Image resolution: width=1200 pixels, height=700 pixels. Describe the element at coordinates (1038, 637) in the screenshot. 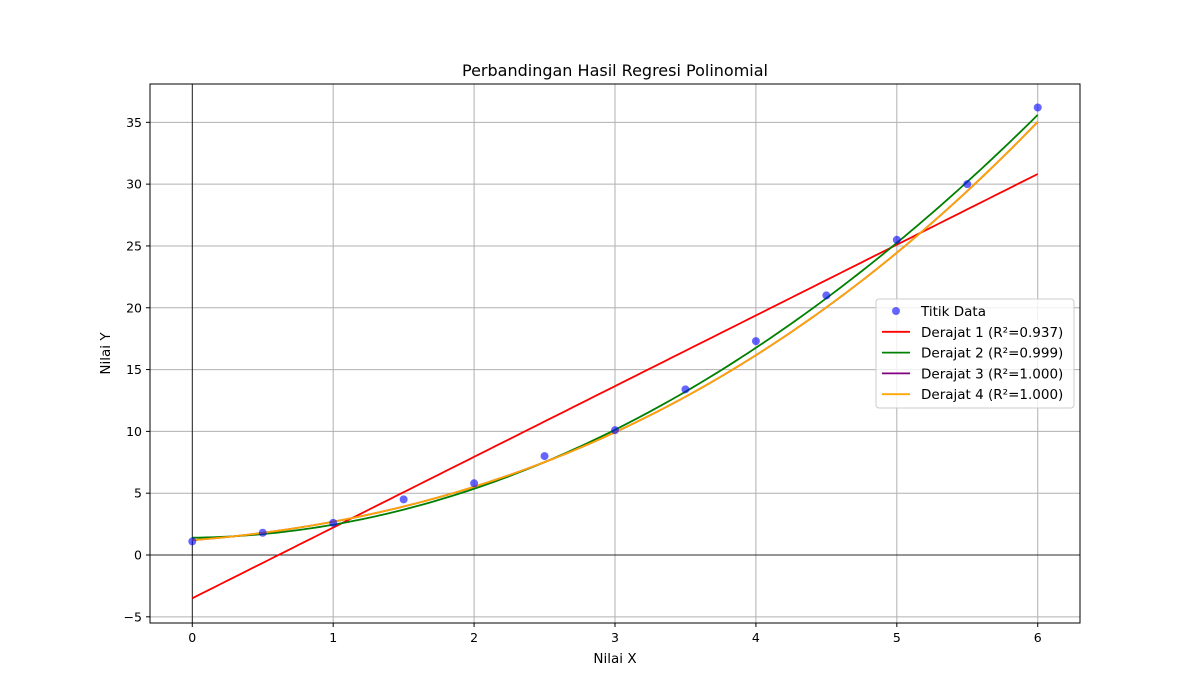

I see `x-tick-label: 6` at that location.